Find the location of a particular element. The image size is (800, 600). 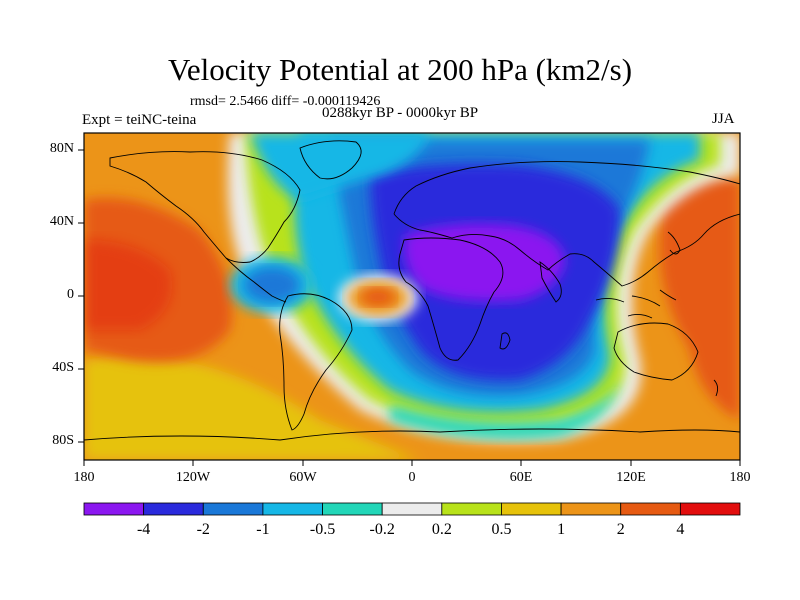

field-purple-core is located at coordinates (484, 262).